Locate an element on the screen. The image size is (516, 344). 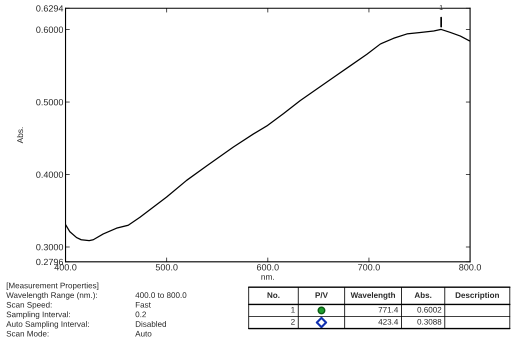
text: Auto Sampling Interval: is located at coordinates (47, 324).